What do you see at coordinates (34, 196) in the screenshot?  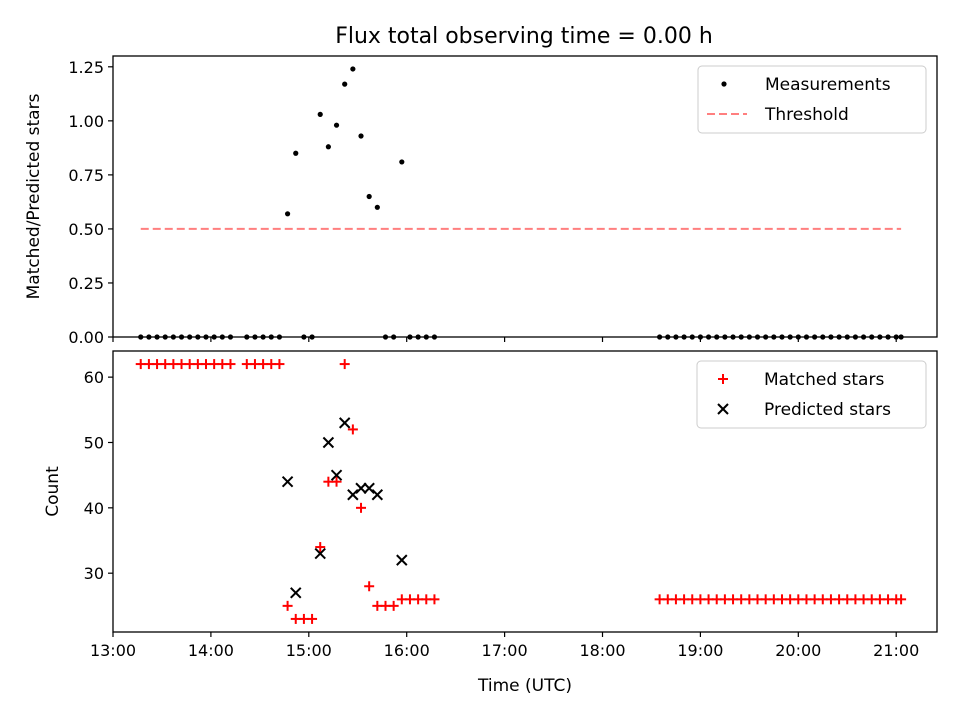 I see `y-axis-label: Matched/Predicted stars` at bounding box center [34, 196].